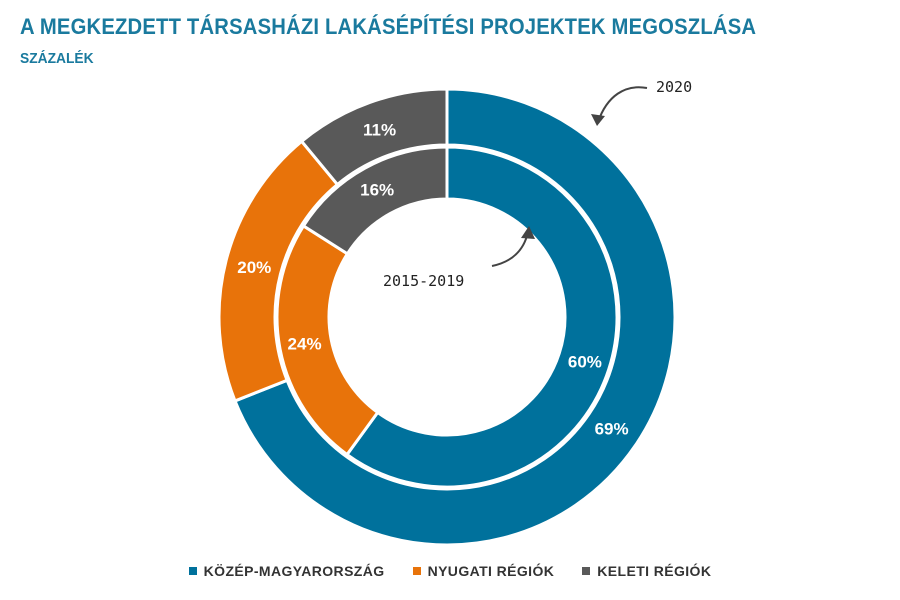 This screenshot has height=600, width=900. I want to click on chart-subtitle: SZÁZALÉK, so click(57, 58).